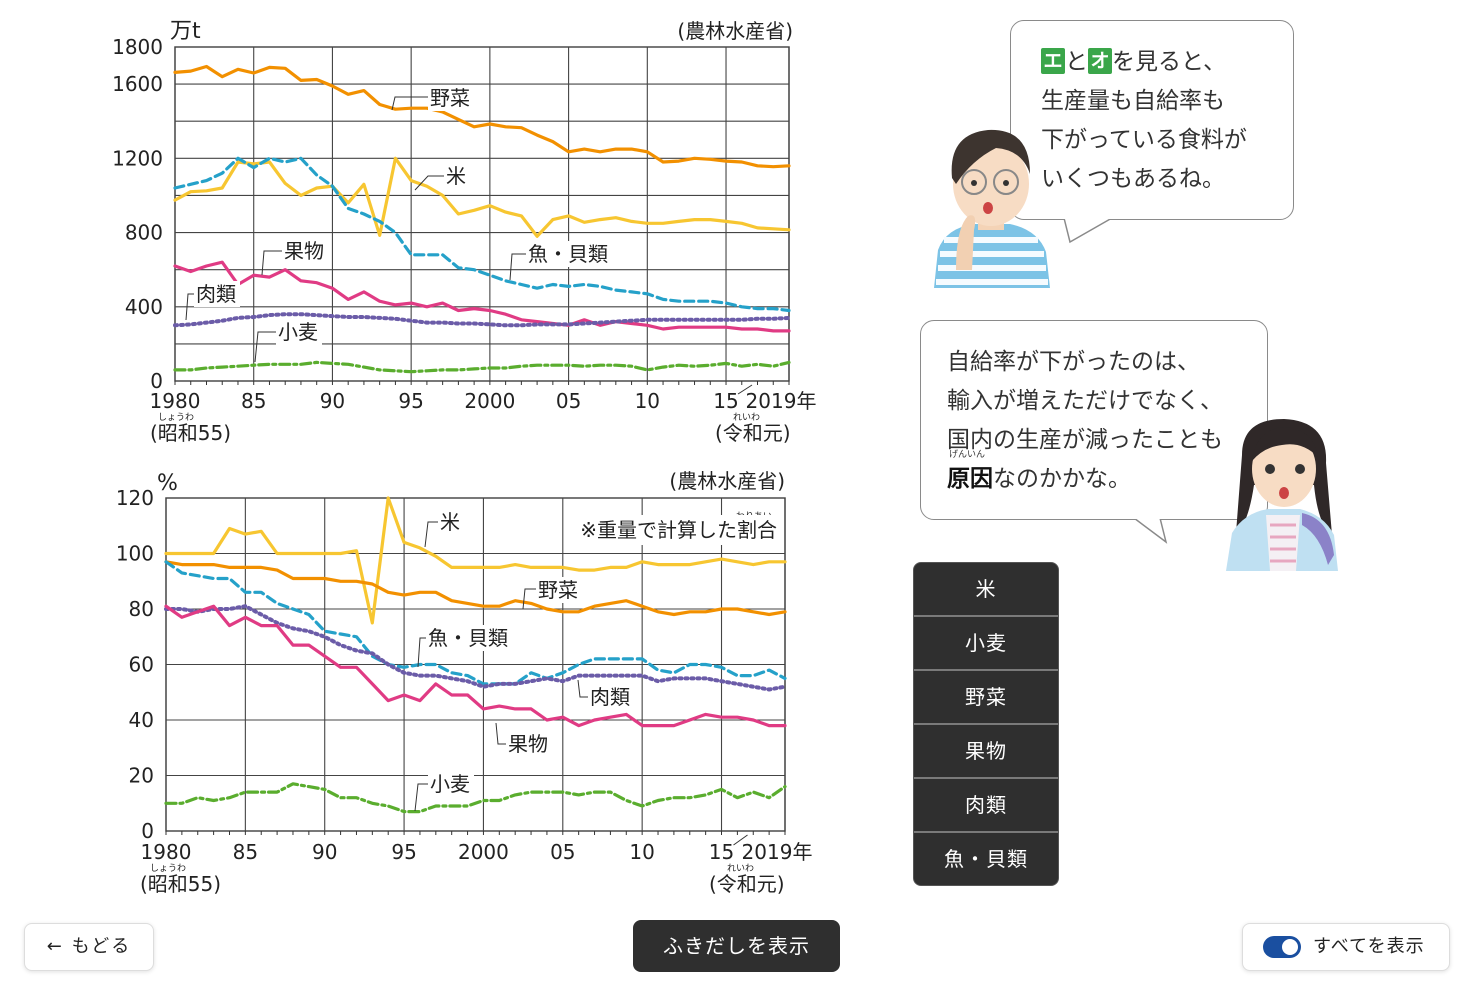 This screenshot has width=1468, height=984. Describe the element at coordinates (753, 433) in the screenshot. I see `x-end-era: (令和元)` at that location.